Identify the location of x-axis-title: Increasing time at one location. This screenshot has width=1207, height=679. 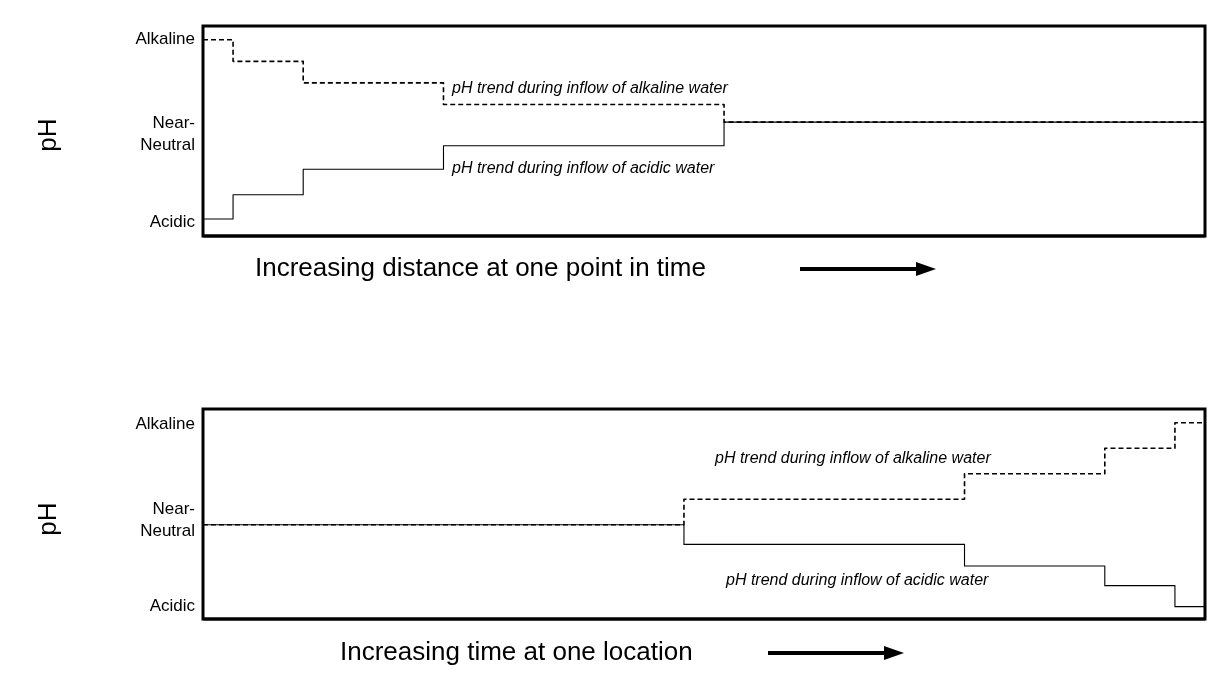
(516, 651).